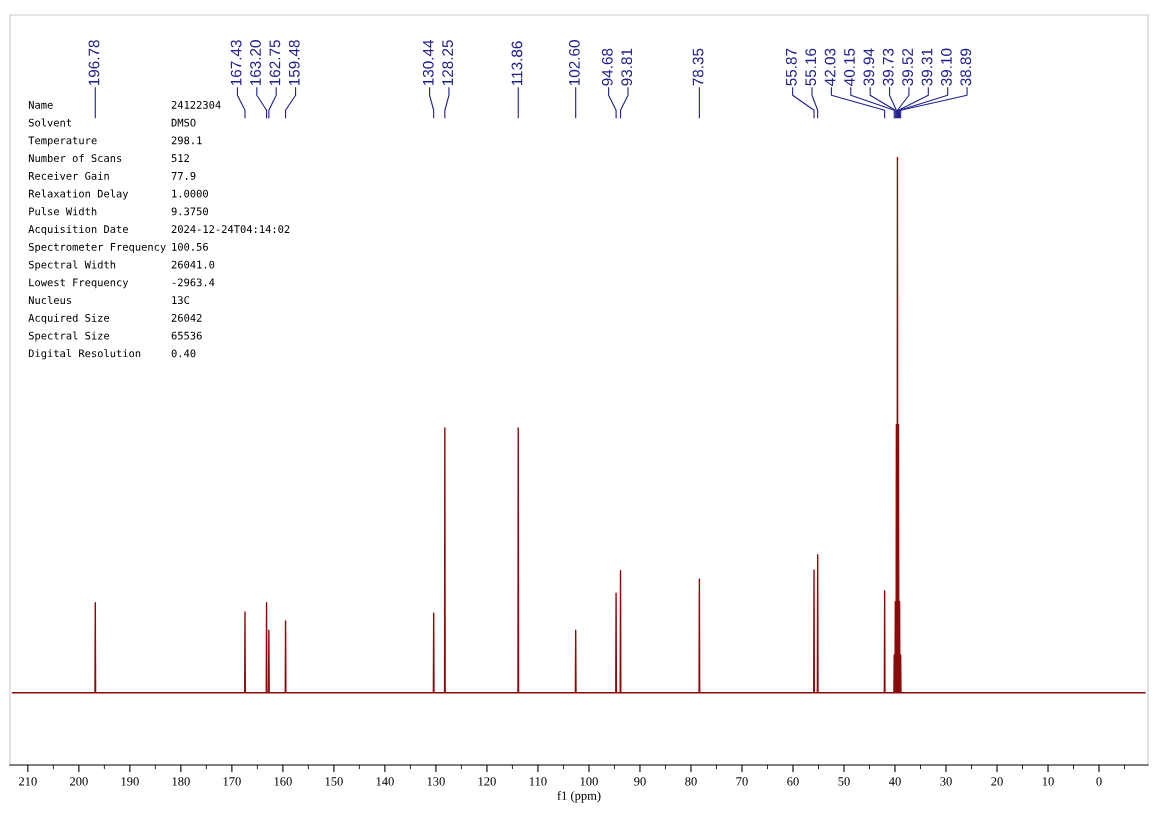 The image size is (1163, 815). Describe the element at coordinates (186, 335) in the screenshot. I see `annotation: 65536` at that location.